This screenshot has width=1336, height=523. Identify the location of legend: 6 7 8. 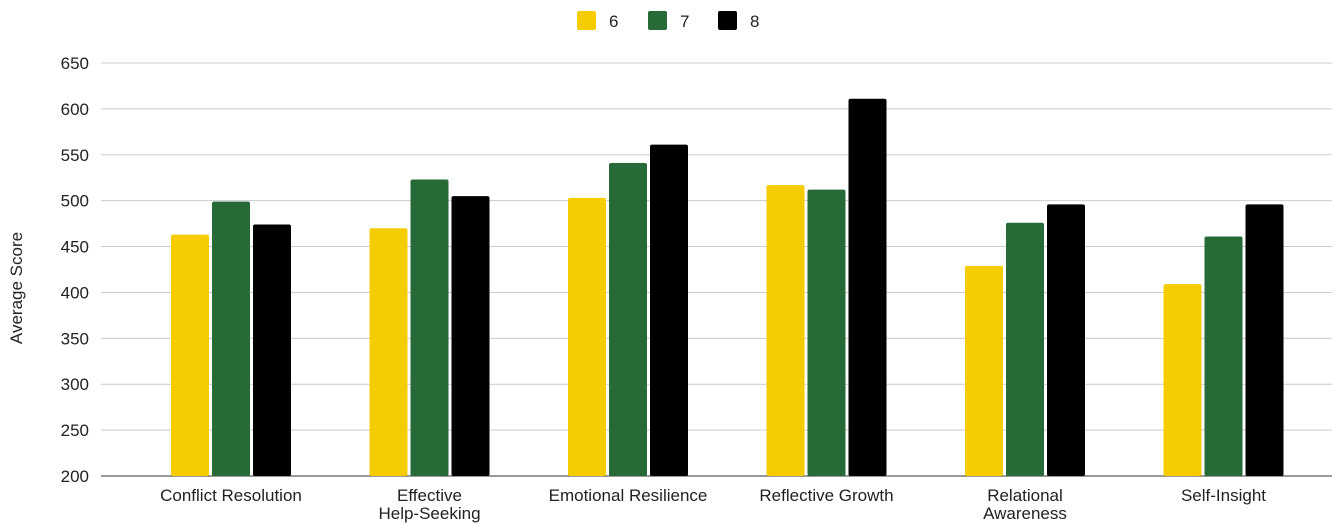
(668, 21).